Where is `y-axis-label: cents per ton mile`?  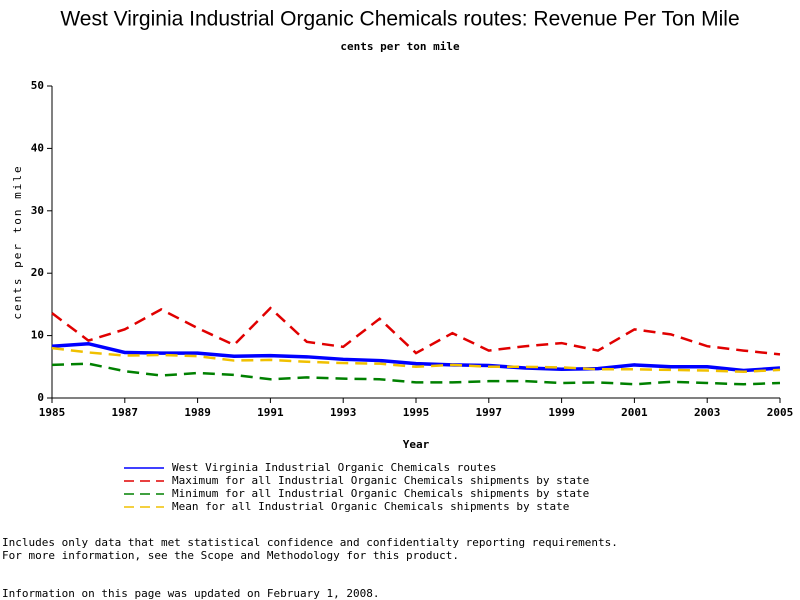
y-axis-label: cents per ton mile is located at coordinates (17, 241).